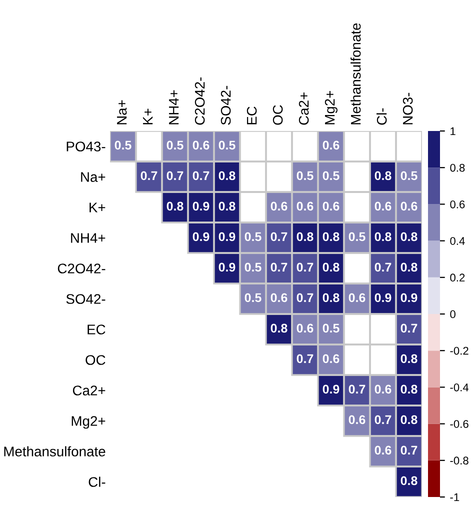 The height and width of the screenshot is (507, 475). I want to click on y-tick-label: PO43-, so click(86, 147).